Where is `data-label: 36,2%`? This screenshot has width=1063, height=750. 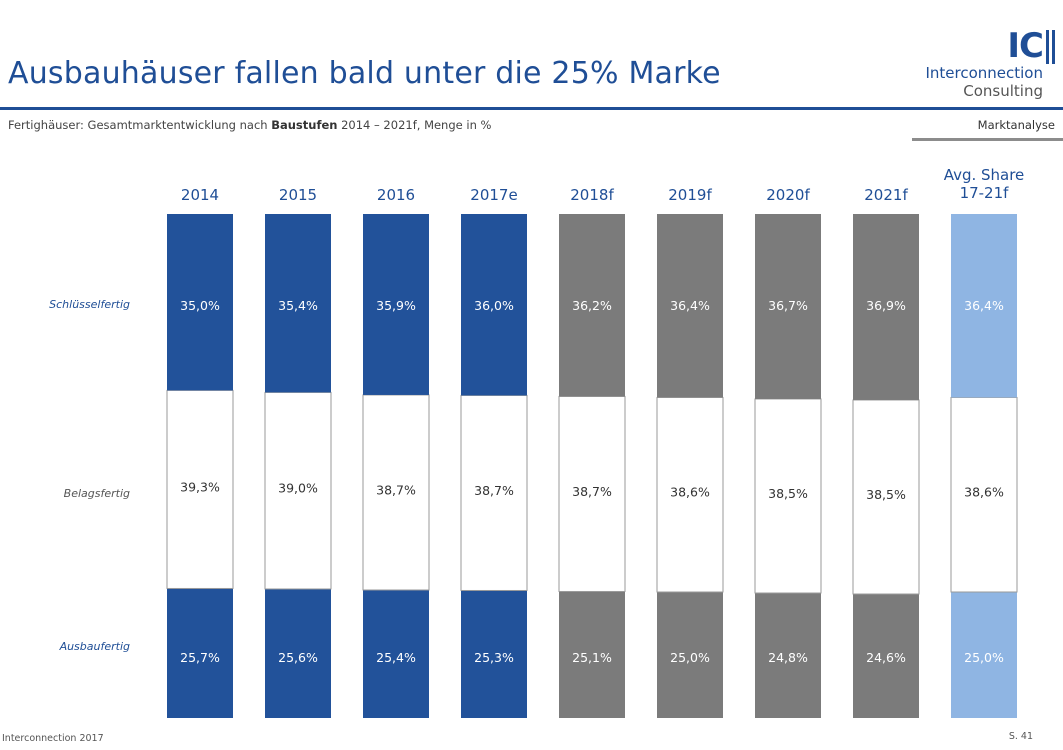
data-label: 36,2% is located at coordinates (592, 305).